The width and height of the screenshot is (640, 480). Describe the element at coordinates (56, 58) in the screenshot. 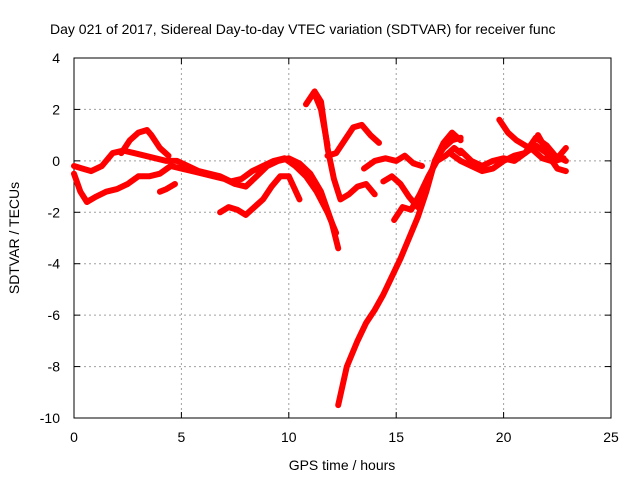

I see `y-tick-label: 4` at that location.